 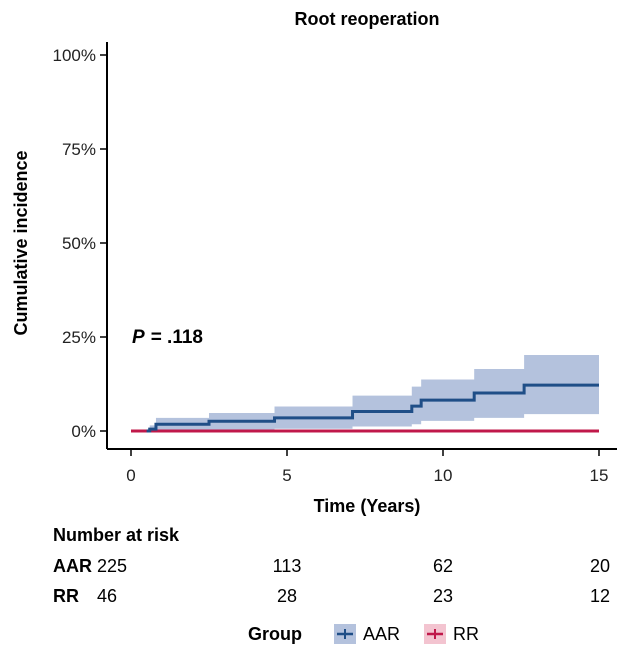 What do you see at coordinates (138, 337) in the screenshot?
I see `p-label: P` at bounding box center [138, 337].